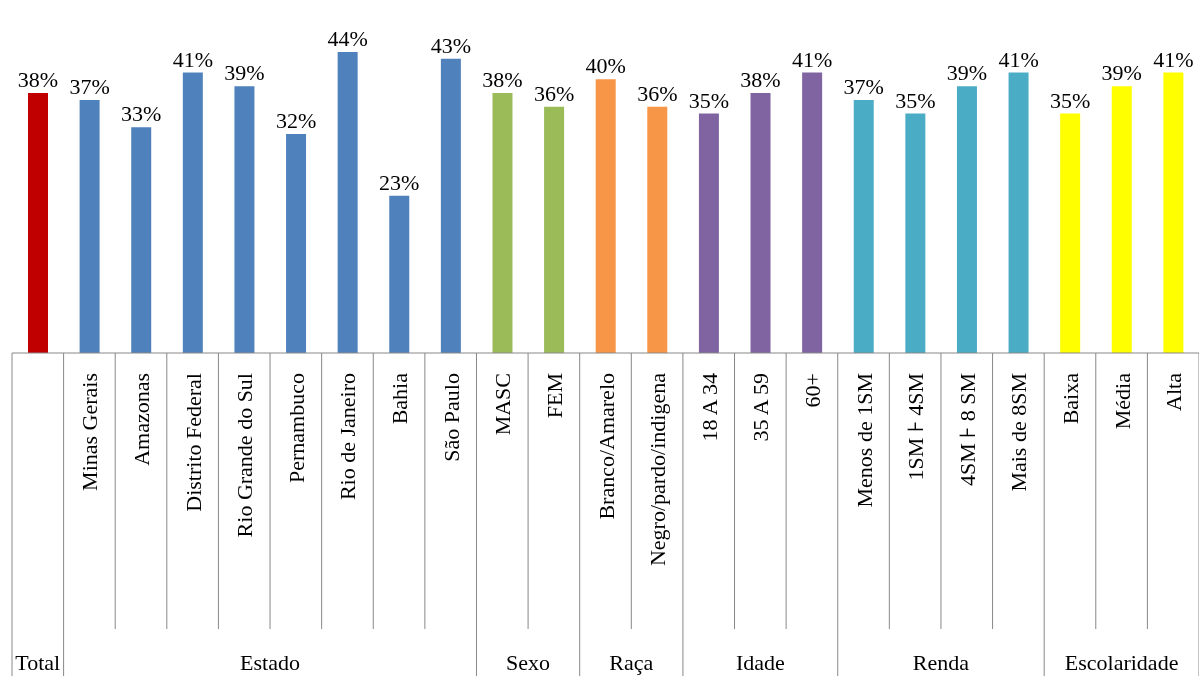  What do you see at coordinates (141, 114) in the screenshot?
I see `data-label: 33%` at bounding box center [141, 114].